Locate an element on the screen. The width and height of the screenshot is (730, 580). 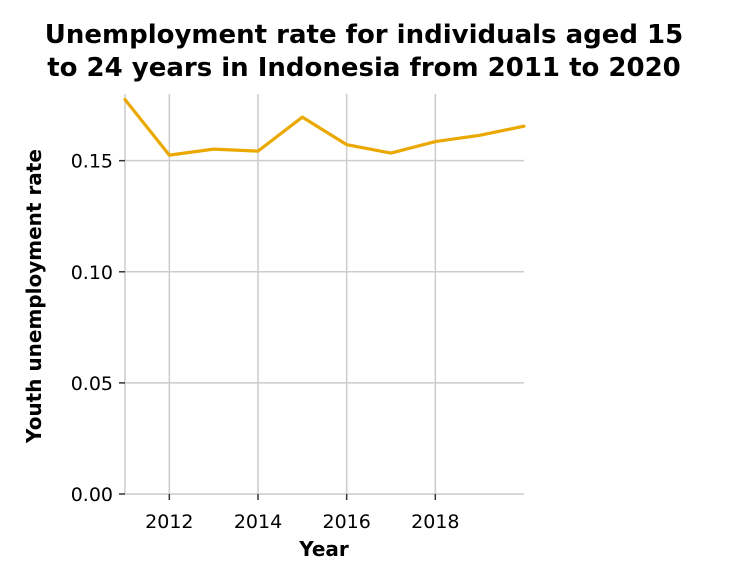
series-layer is located at coordinates (324, 127).